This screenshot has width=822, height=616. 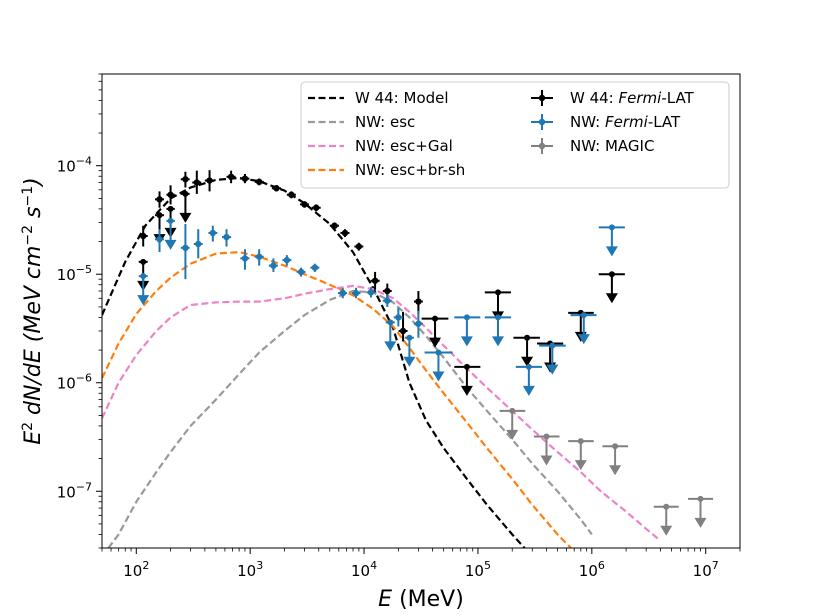 I want to click on y-tick-label: 10⁻⁶, so click(x=74, y=382).